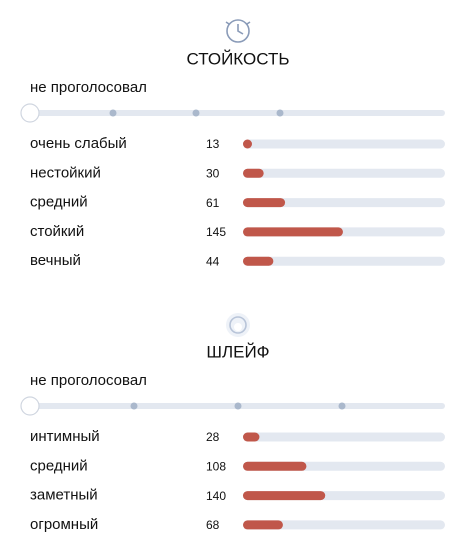 The width and height of the screenshot is (476, 540). Describe the element at coordinates (65, 436) in the screenshot. I see `option-label: интимный` at that location.